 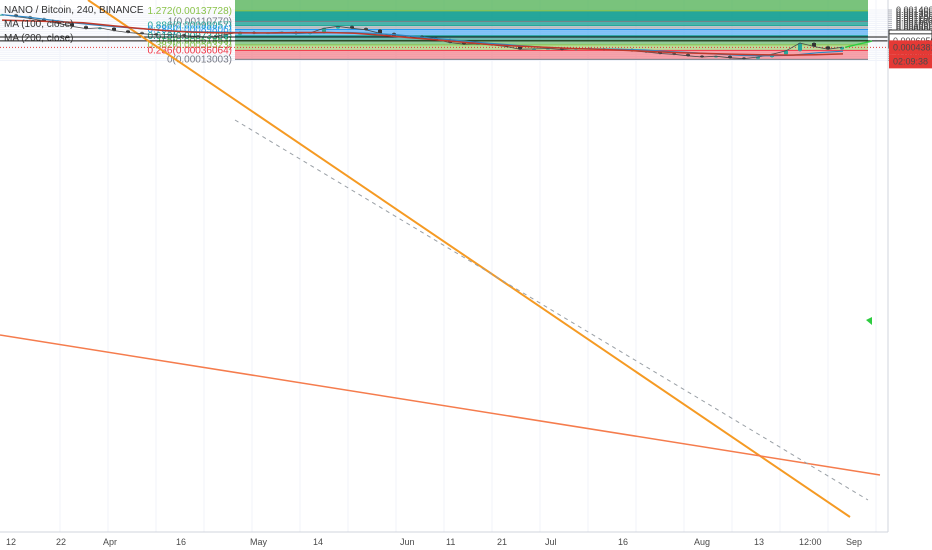 I want to click on fib-band-0.618-0.5, so click(x=551, y=38).